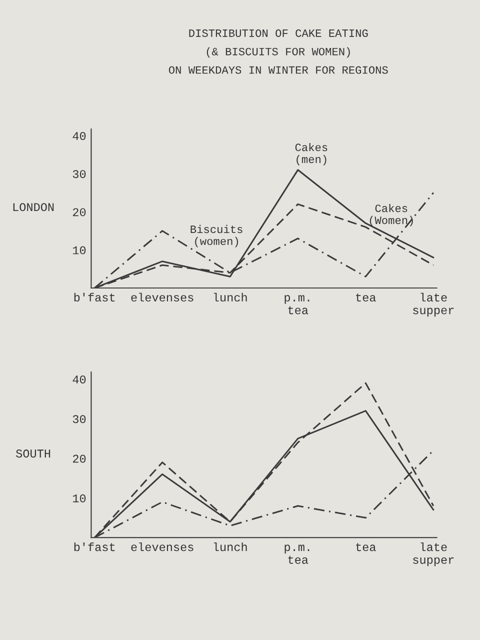  I want to click on y-axis-title: SOUTH, so click(33, 454).